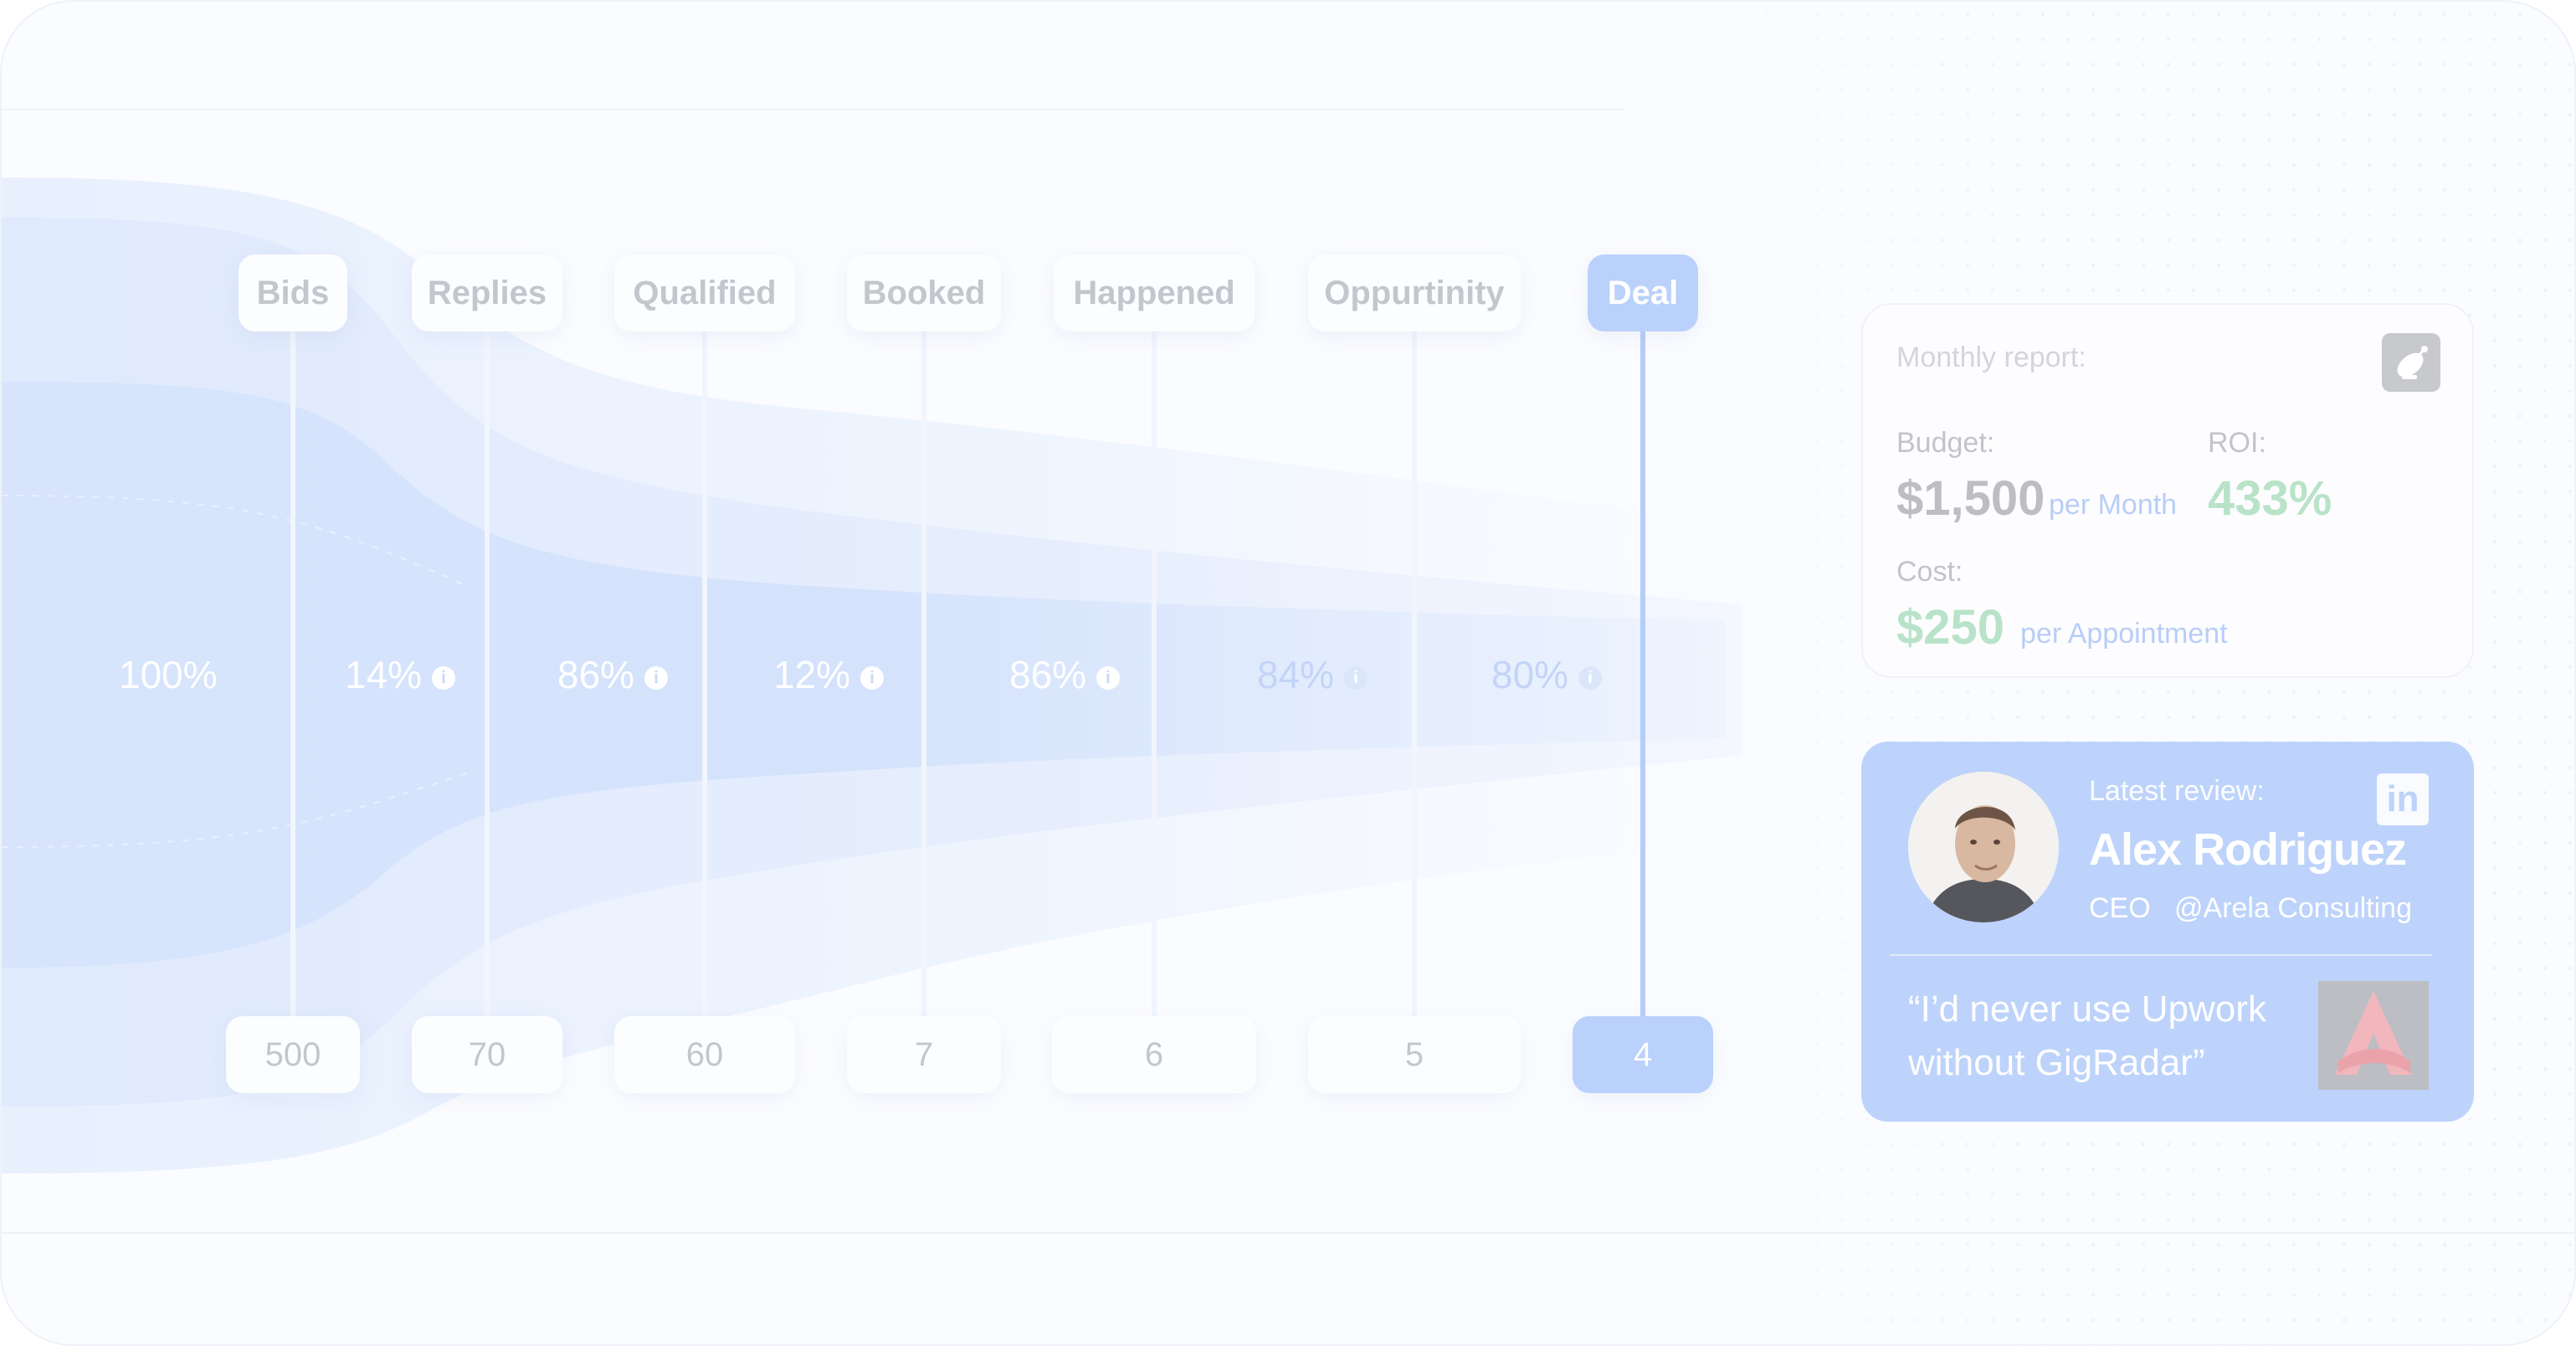 The height and width of the screenshot is (1346, 2576). I want to click on conversion-rate-value: 12%, so click(812, 674).